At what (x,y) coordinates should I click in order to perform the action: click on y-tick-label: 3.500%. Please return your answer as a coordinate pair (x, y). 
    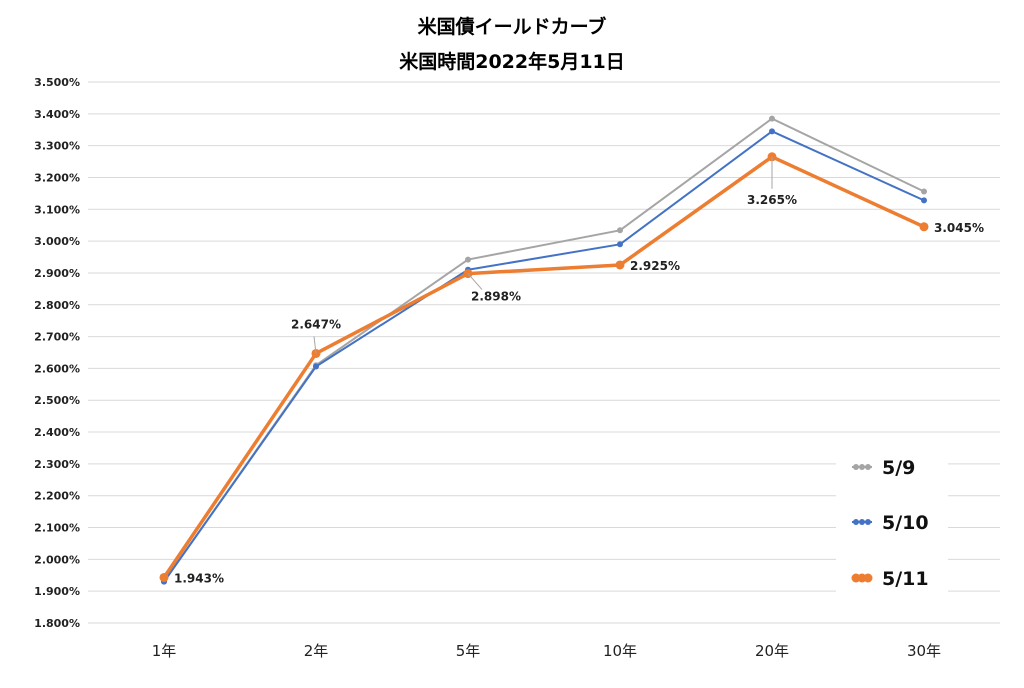
    Looking at the image, I should click on (57, 82).